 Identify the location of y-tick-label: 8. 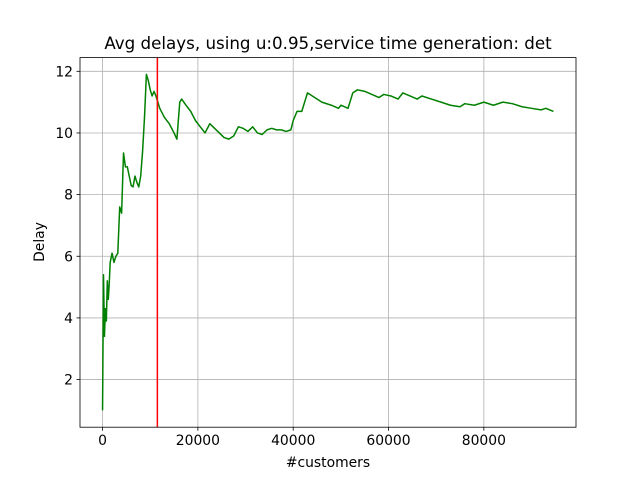
(68, 196).